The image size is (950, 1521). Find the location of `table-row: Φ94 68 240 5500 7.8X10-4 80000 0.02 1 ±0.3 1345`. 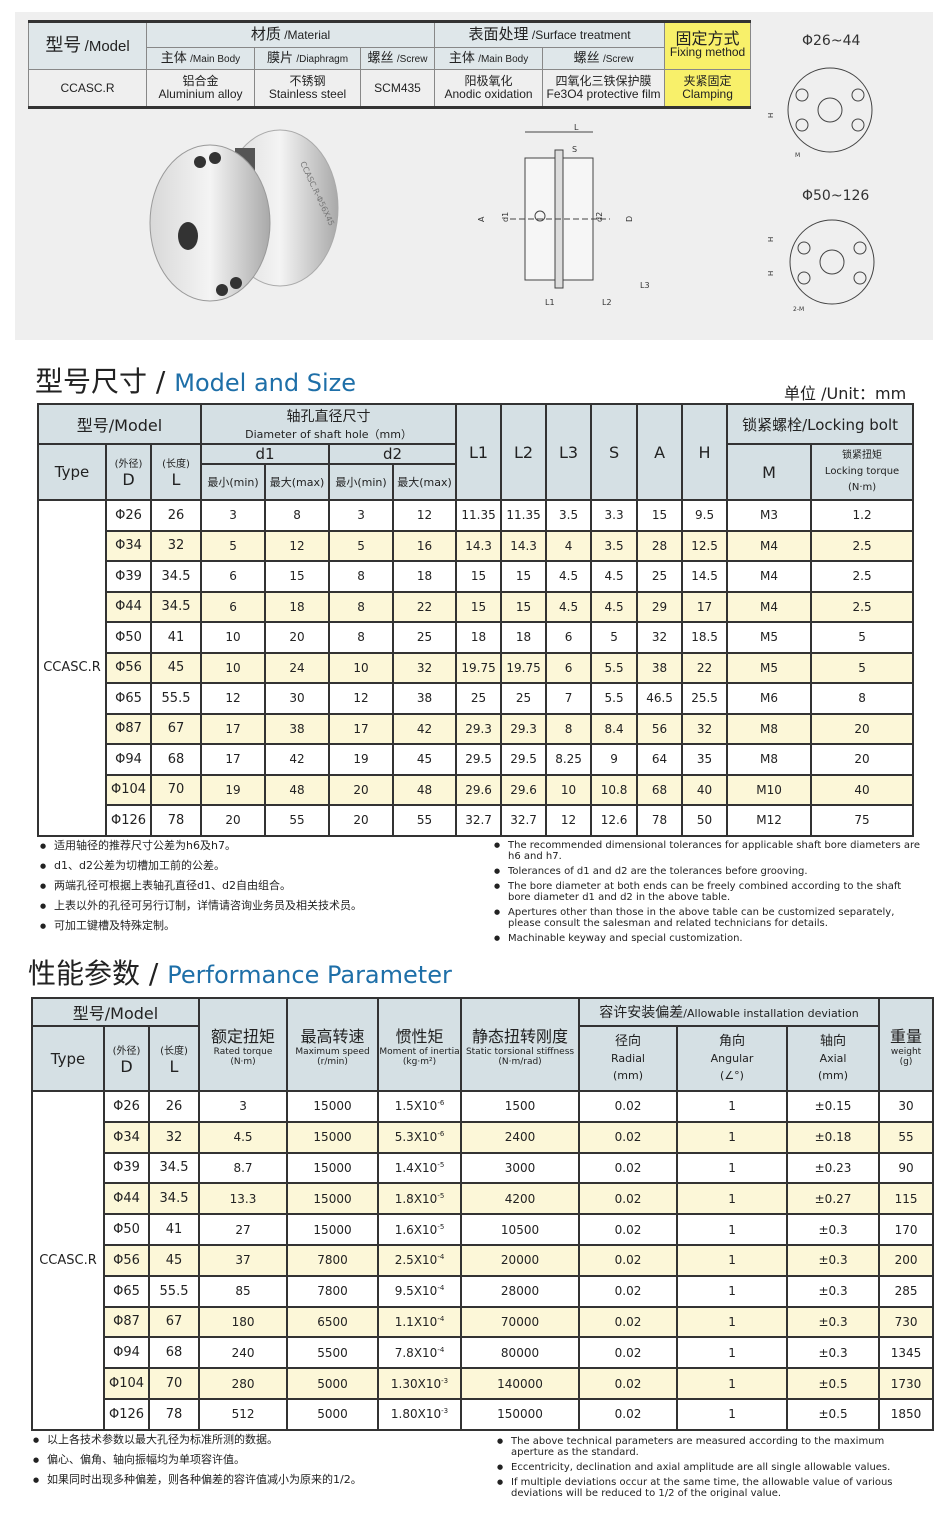

table-row: Φ94 68 240 5500 7.8X10-4 80000 0.02 1 ±0.3 1345 is located at coordinates (483, 1353).